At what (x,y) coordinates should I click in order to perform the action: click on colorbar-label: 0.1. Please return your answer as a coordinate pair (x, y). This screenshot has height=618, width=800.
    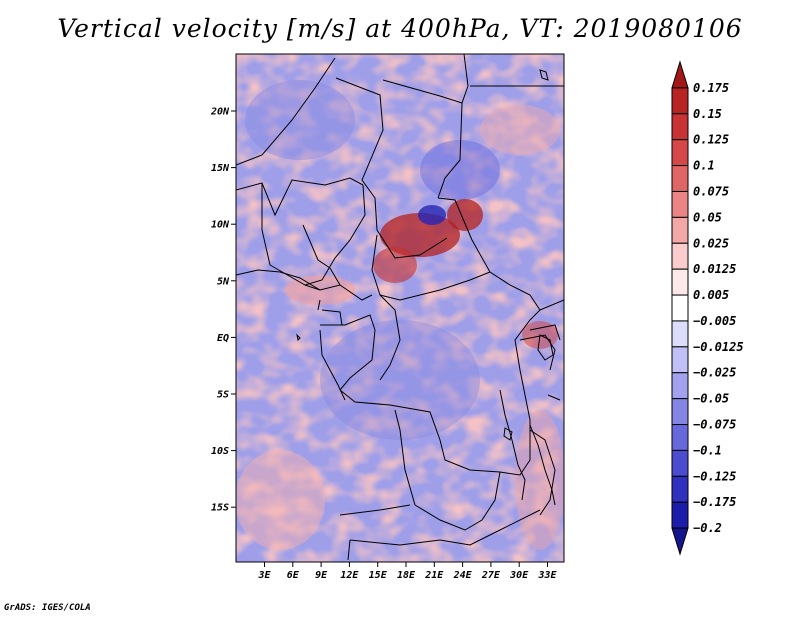
    Looking at the image, I should click on (704, 166).